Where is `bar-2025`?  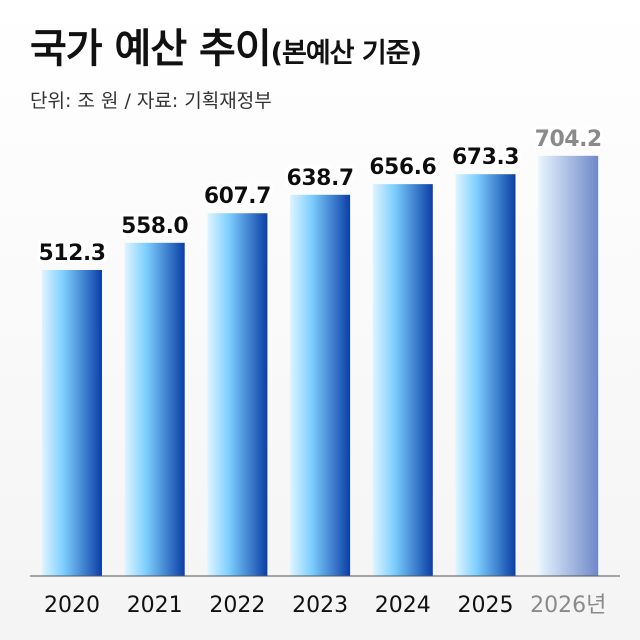 bar-2025 is located at coordinates (485, 375).